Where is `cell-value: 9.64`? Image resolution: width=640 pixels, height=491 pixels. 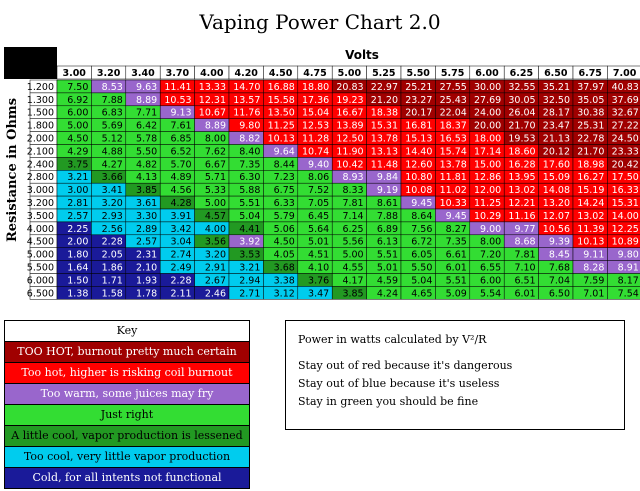
cell-value: 9.64 is located at coordinates (284, 151).